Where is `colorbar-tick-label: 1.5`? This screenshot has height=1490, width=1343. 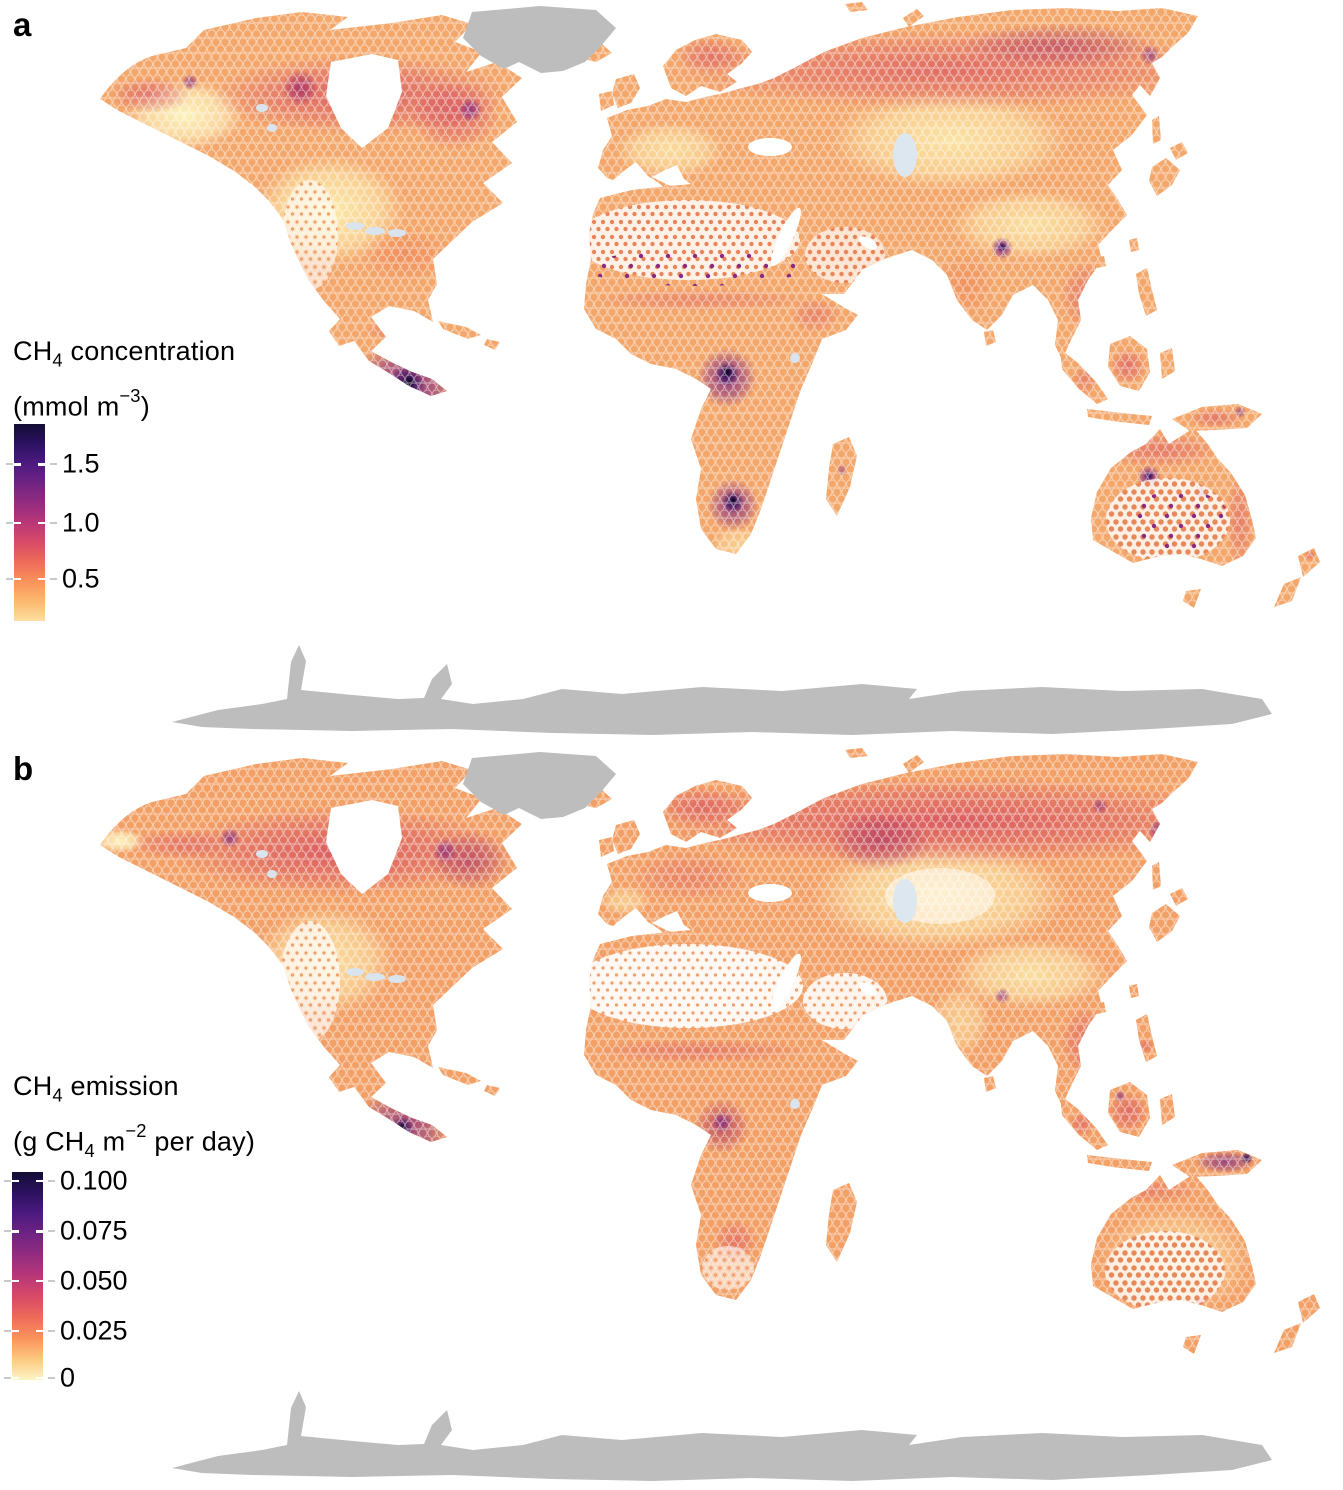 colorbar-tick-label: 1.5 is located at coordinates (81, 463).